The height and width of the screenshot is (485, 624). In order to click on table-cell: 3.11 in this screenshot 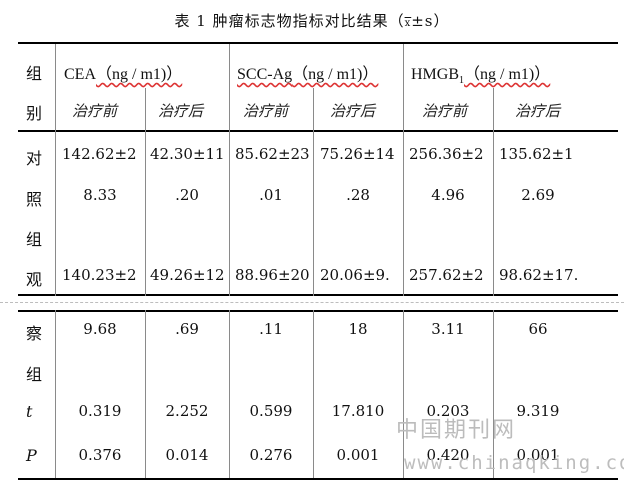, I will do `click(448, 329)`.